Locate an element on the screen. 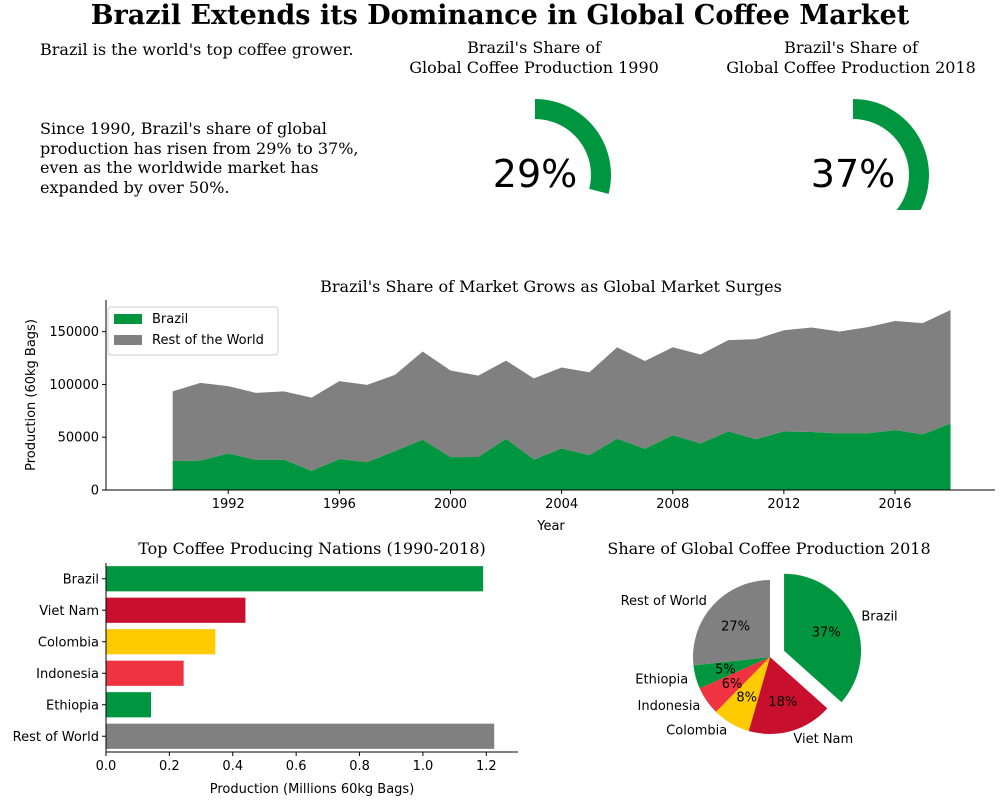  gauge-1990-arc is located at coordinates (573, 146).